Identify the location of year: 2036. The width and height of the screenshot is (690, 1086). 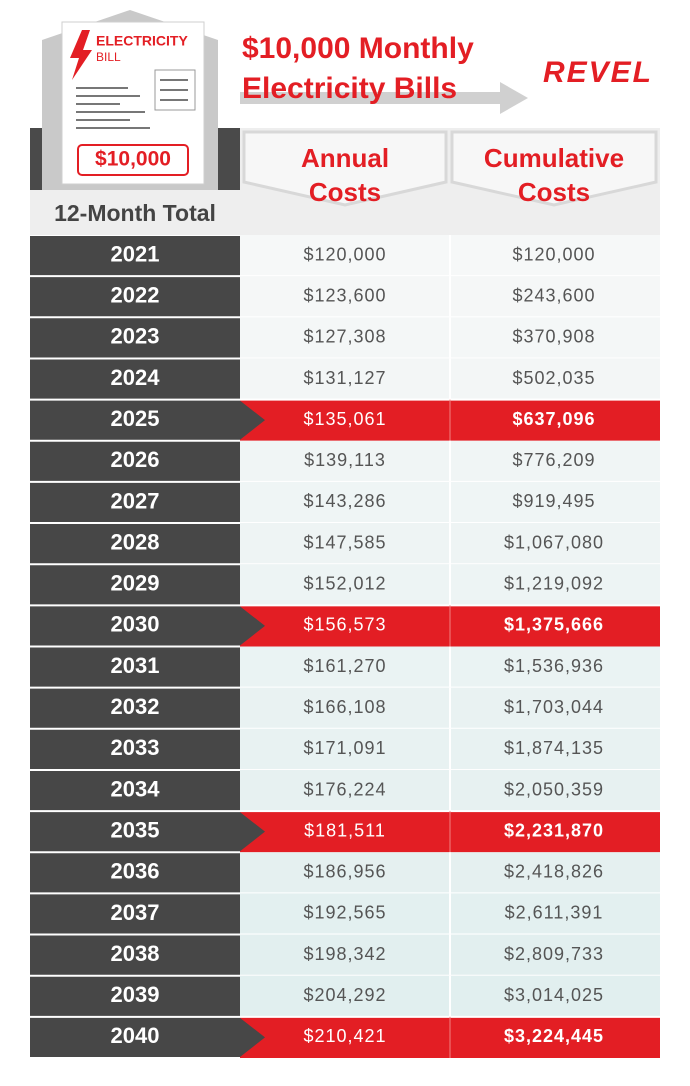
(135, 871).